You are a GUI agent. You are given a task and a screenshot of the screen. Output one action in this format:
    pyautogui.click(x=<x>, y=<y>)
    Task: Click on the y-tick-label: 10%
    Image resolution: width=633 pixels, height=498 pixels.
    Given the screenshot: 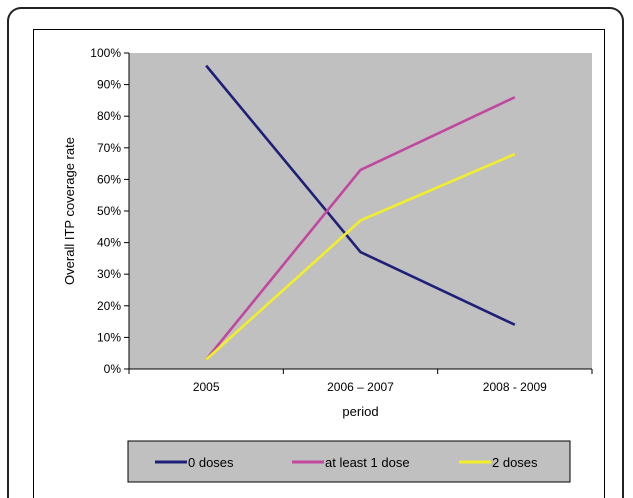 What is the action you would take?
    pyautogui.click(x=109, y=337)
    